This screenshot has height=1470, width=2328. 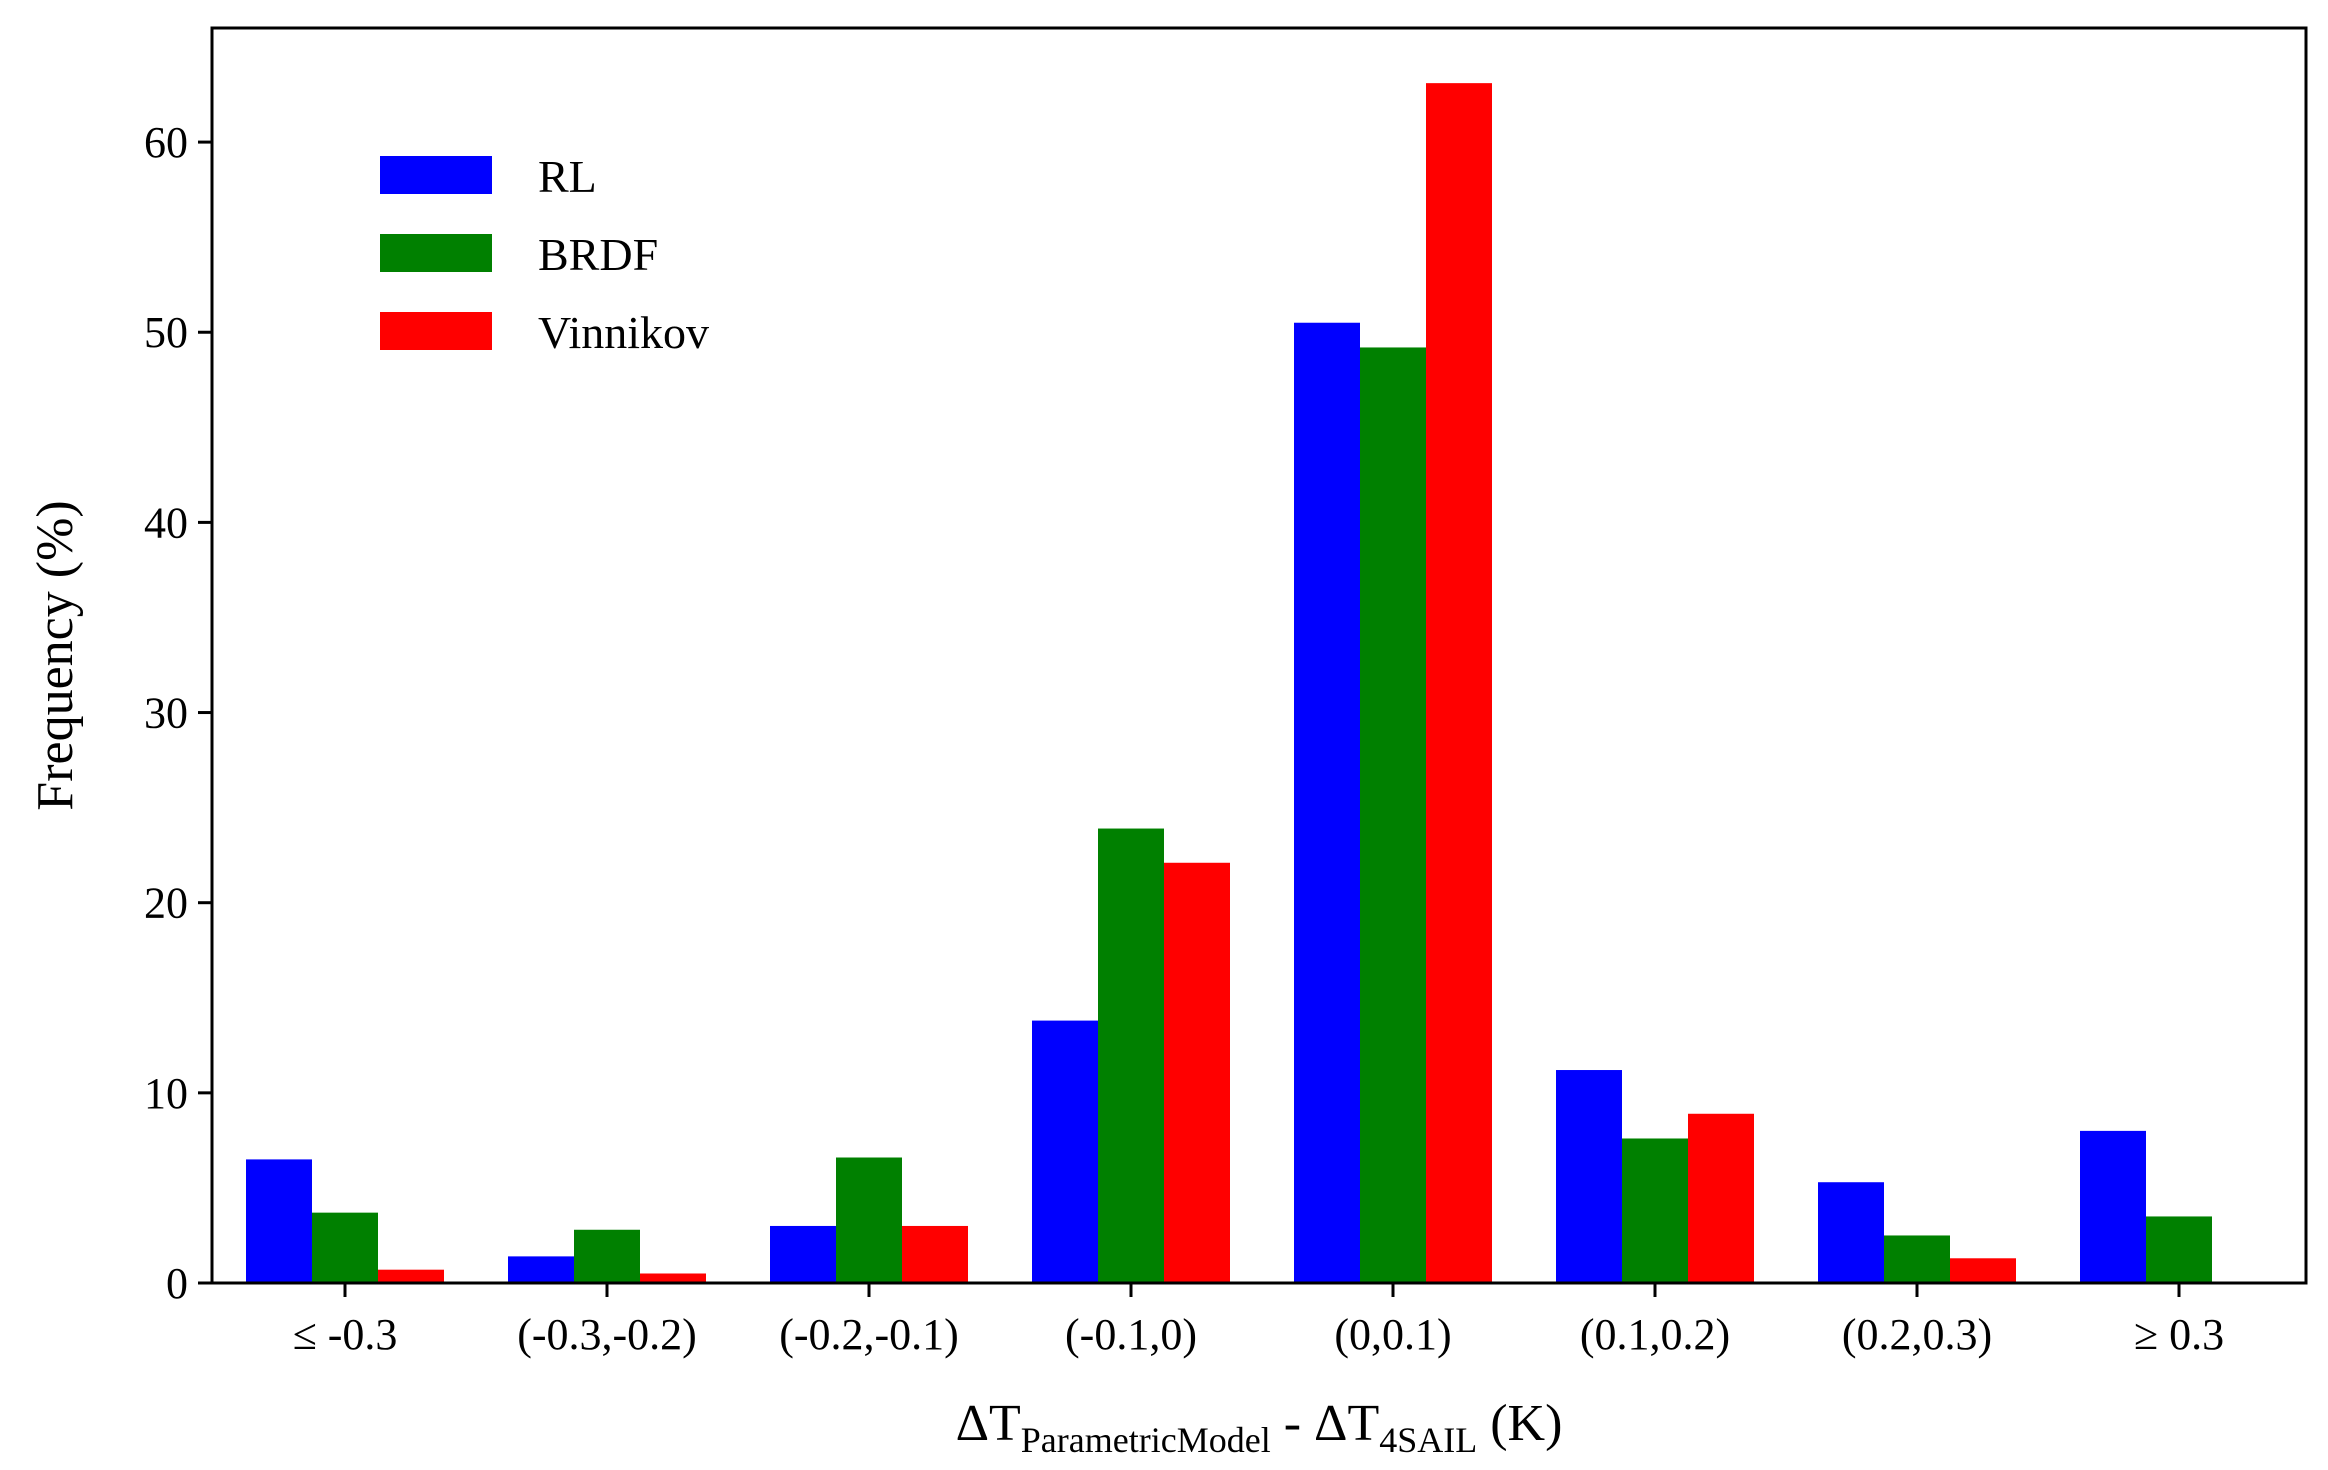 I want to click on y-tick-label: 60, so click(x=166, y=142).